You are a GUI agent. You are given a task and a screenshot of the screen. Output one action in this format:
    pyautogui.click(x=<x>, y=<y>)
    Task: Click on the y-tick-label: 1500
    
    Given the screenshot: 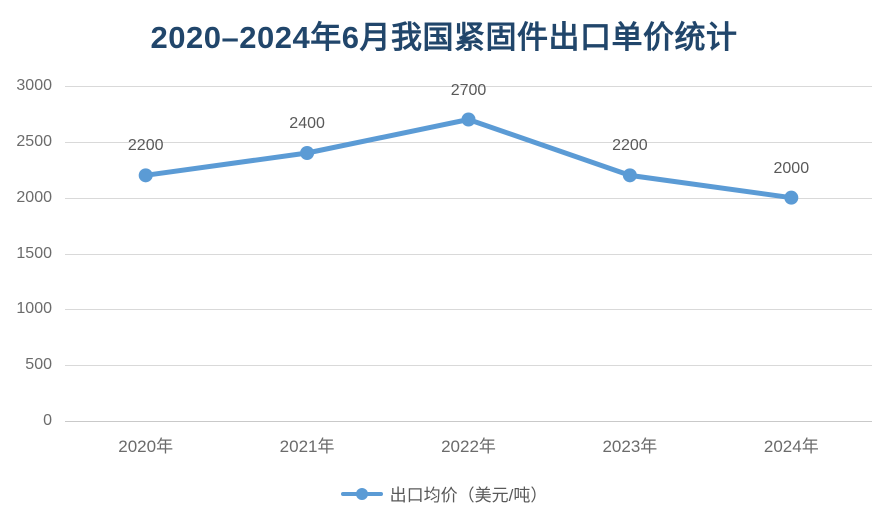 What is the action you would take?
    pyautogui.click(x=34, y=253)
    